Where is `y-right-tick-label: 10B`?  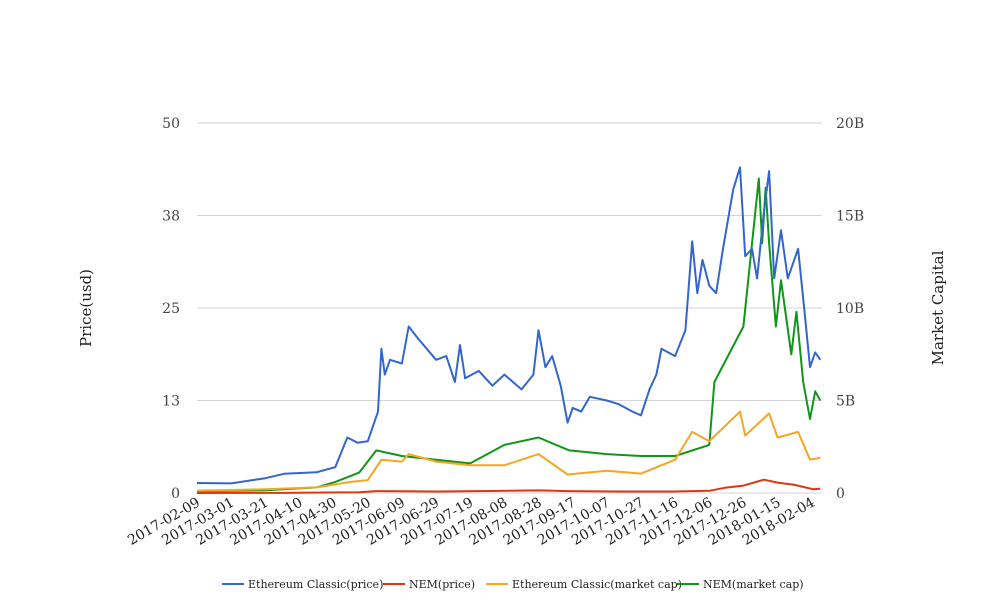
y-right-tick-label: 10B is located at coordinates (850, 309).